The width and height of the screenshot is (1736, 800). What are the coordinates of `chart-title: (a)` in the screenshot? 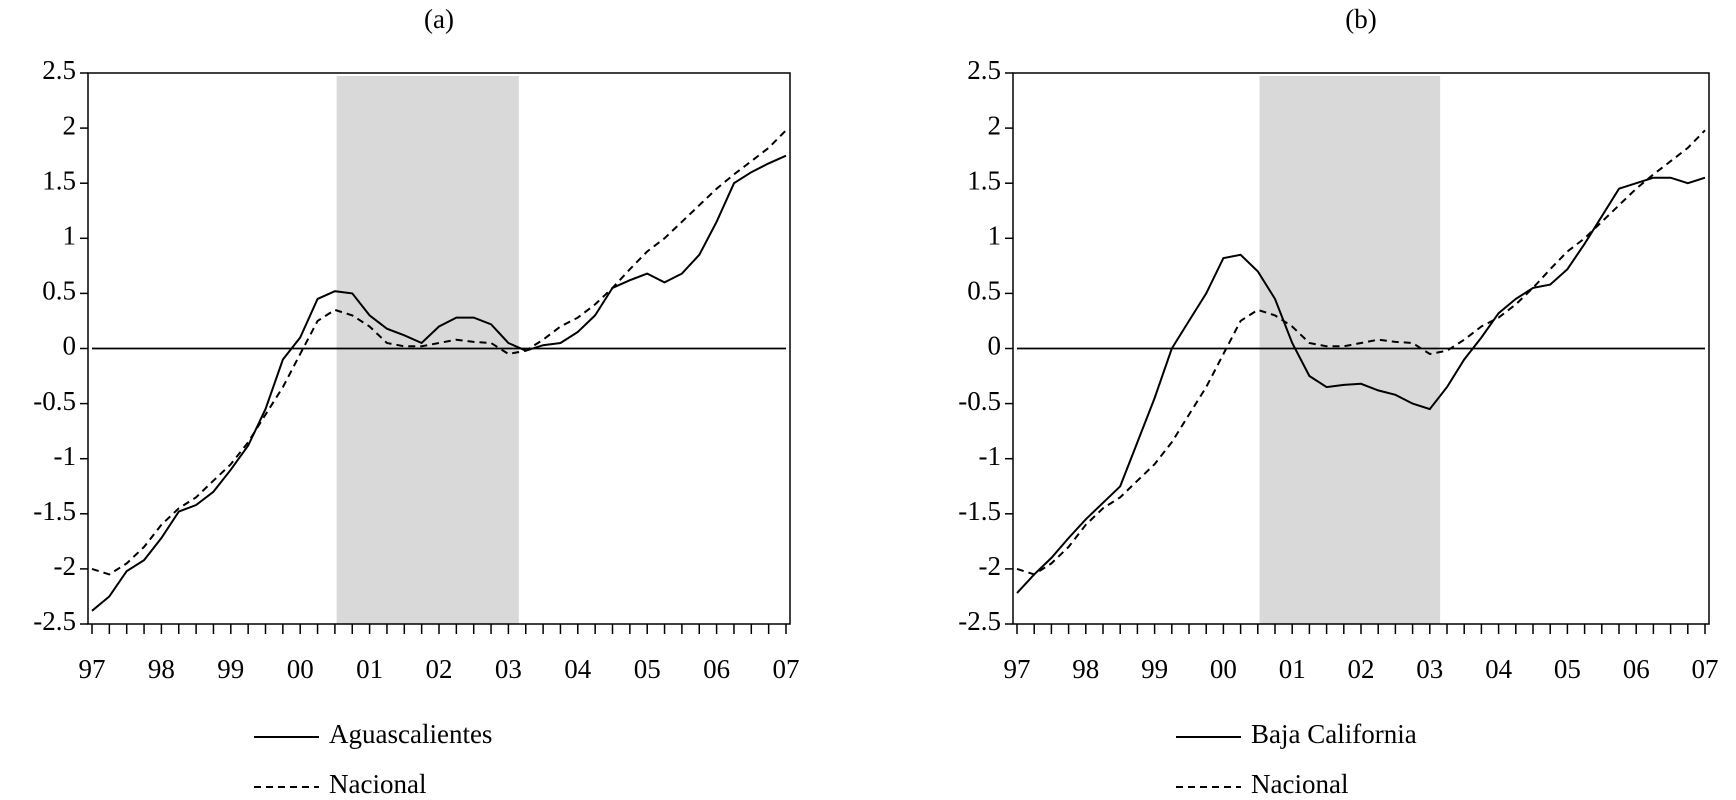 It's located at (439, 19).